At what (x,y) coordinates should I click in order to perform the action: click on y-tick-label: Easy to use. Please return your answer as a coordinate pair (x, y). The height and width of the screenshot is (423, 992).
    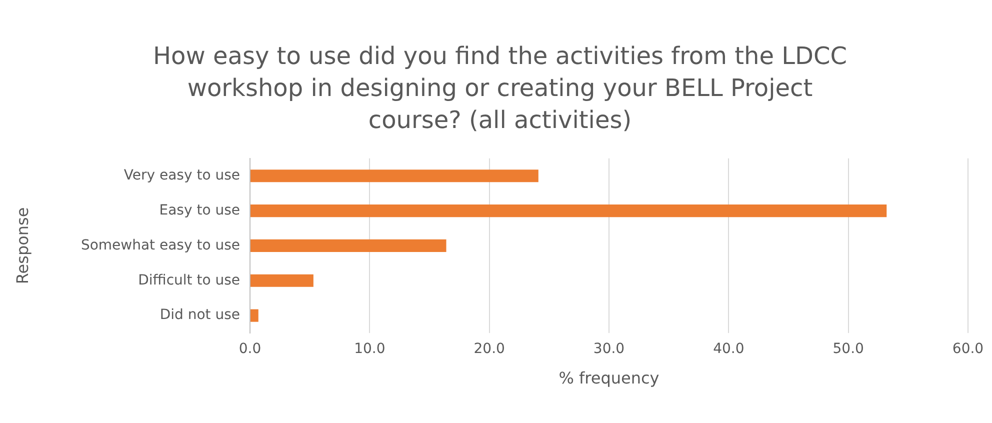
    Looking at the image, I should click on (199, 210).